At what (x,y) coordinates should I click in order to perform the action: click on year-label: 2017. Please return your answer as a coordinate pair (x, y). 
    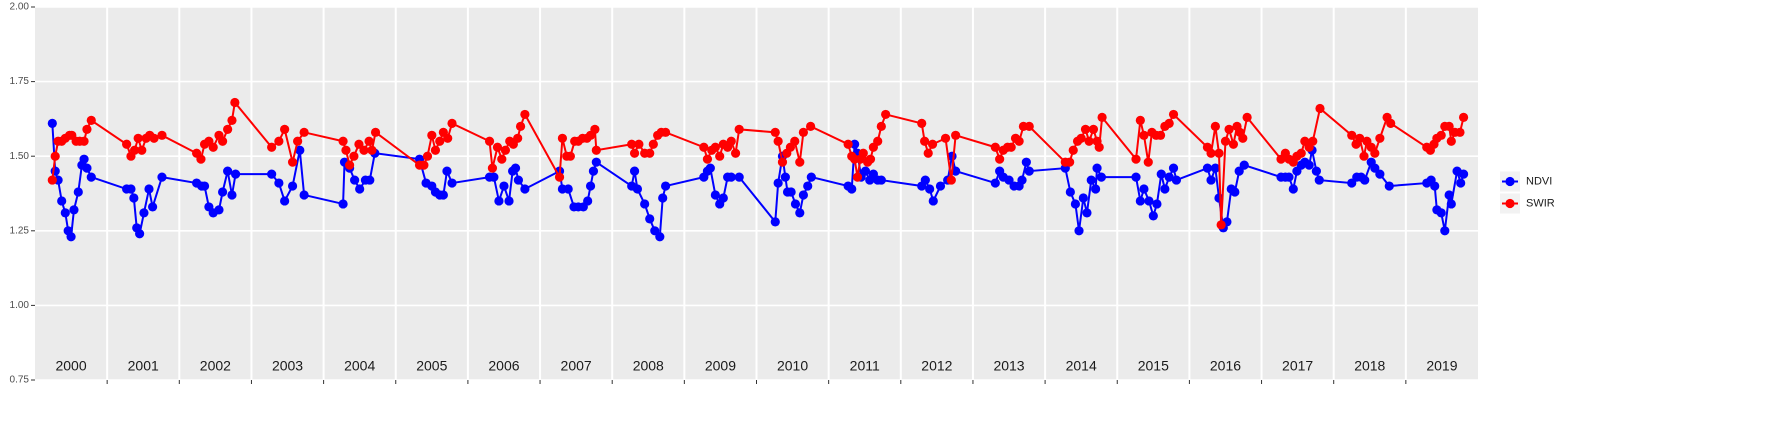
    Looking at the image, I should click on (1297, 366).